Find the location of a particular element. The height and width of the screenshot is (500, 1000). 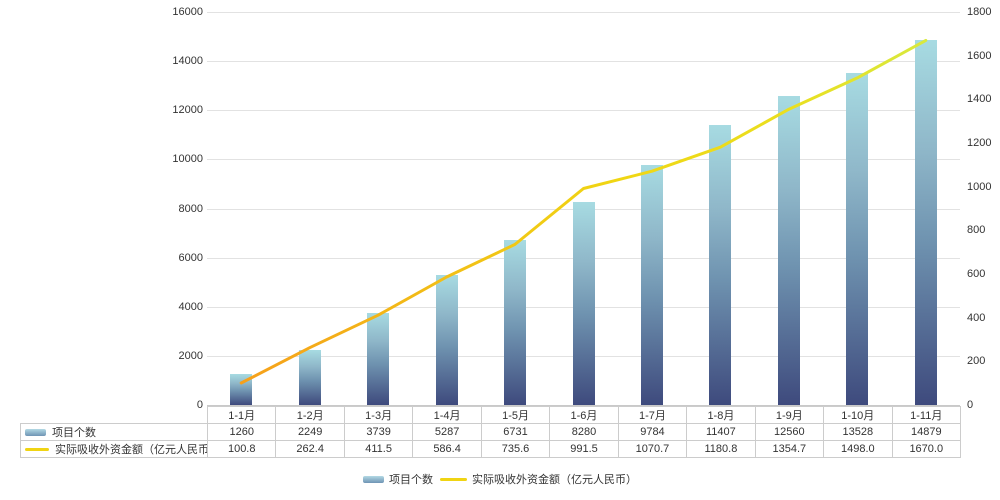

bar-1-10月 is located at coordinates (857, 239).